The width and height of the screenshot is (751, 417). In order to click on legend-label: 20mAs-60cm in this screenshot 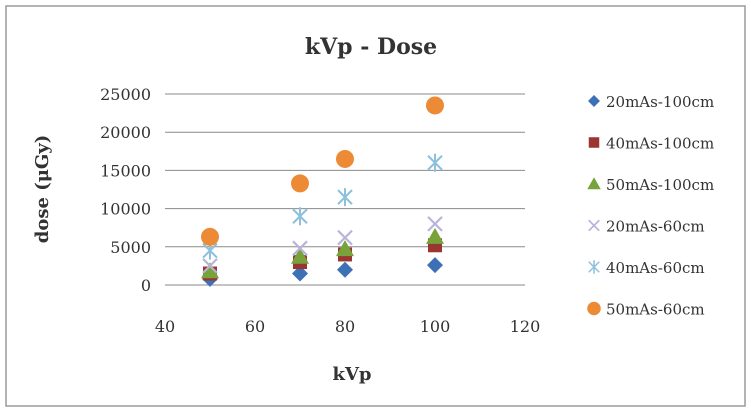, I will do `click(655, 227)`.